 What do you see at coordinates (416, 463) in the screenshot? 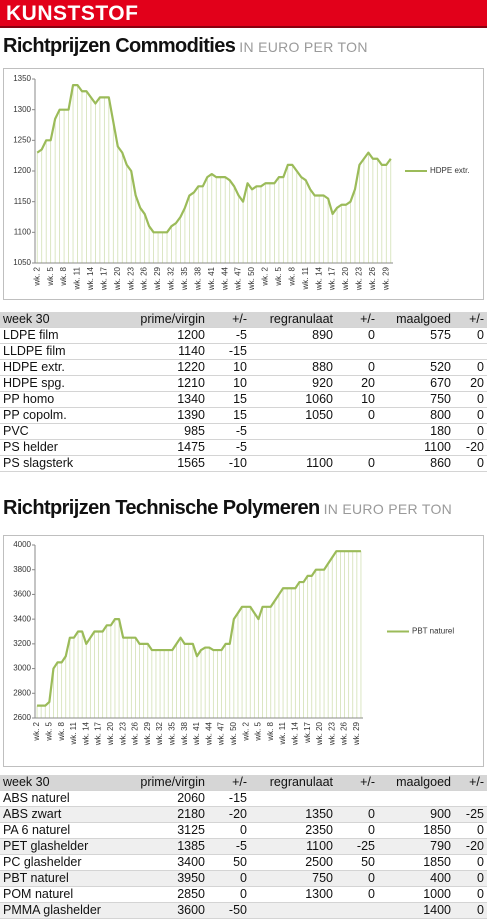
I see `cell: 860` at bounding box center [416, 463].